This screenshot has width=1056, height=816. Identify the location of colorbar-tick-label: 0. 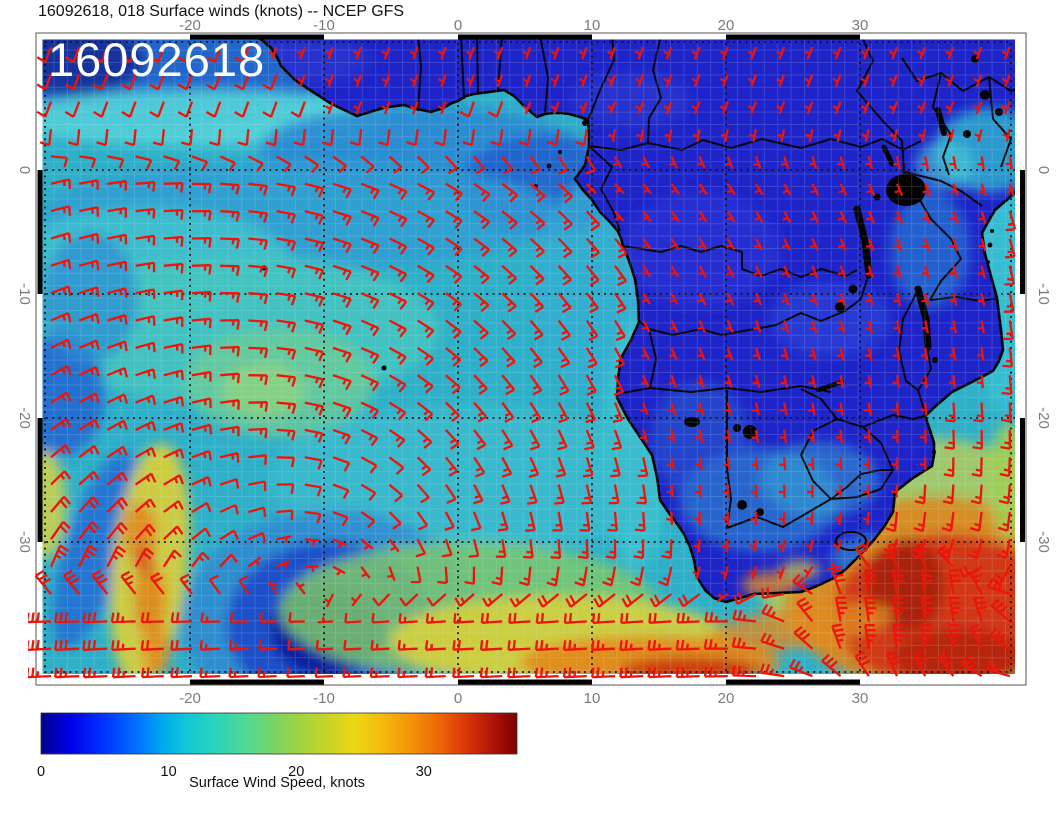
(41, 772).